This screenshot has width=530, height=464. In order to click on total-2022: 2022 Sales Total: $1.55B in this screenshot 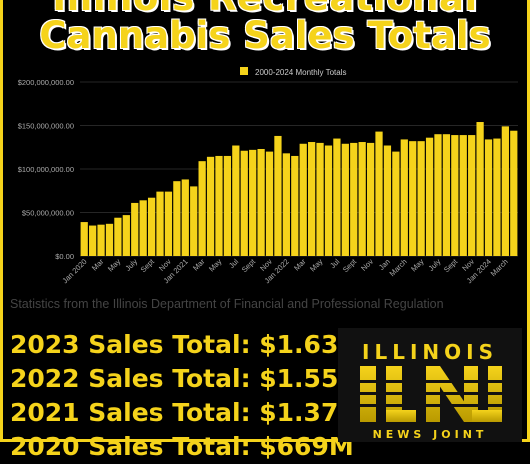, I will do `click(184, 378)`.